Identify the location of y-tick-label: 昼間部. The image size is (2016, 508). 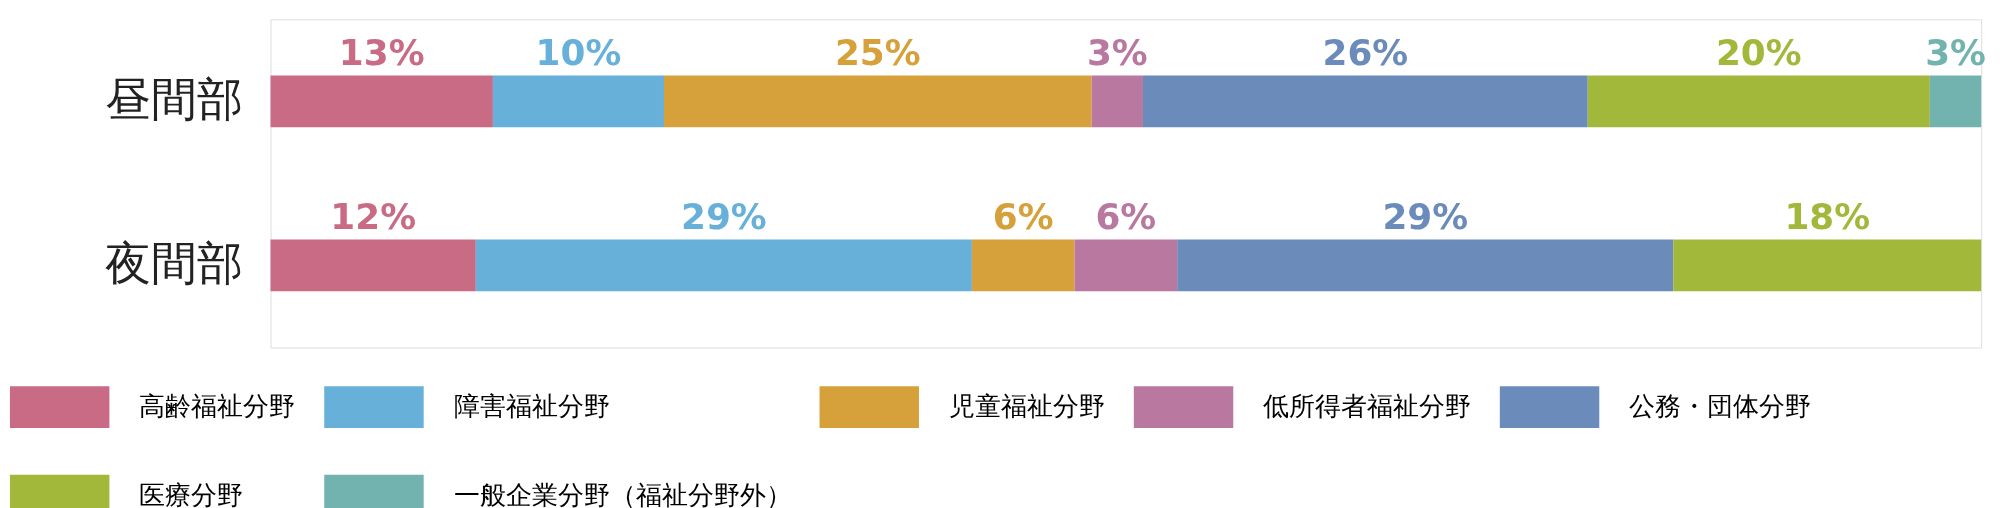
(174, 100).